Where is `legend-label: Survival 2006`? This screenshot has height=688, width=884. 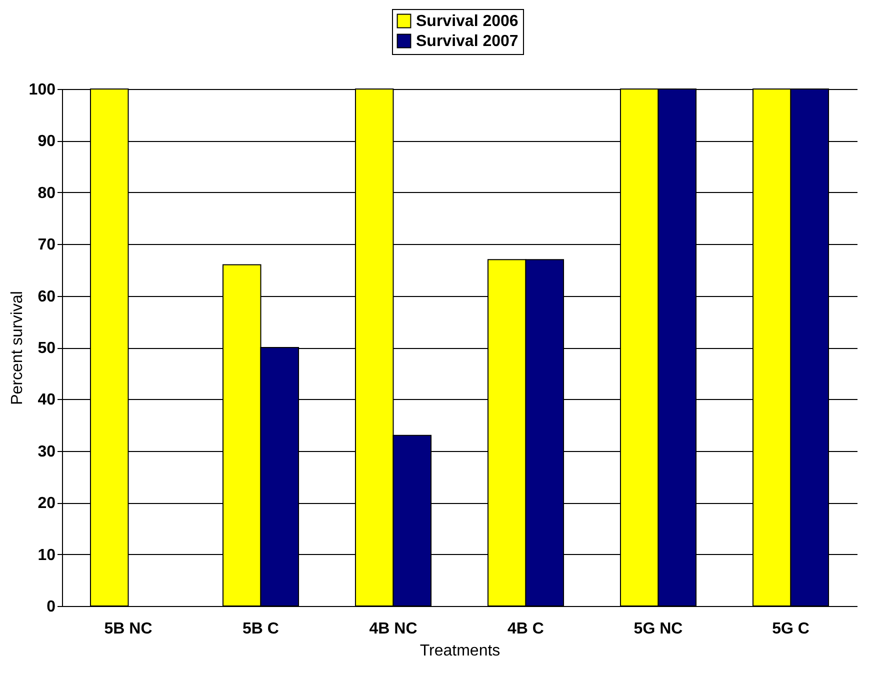
legend-label: Survival 2006 is located at coordinates (467, 21).